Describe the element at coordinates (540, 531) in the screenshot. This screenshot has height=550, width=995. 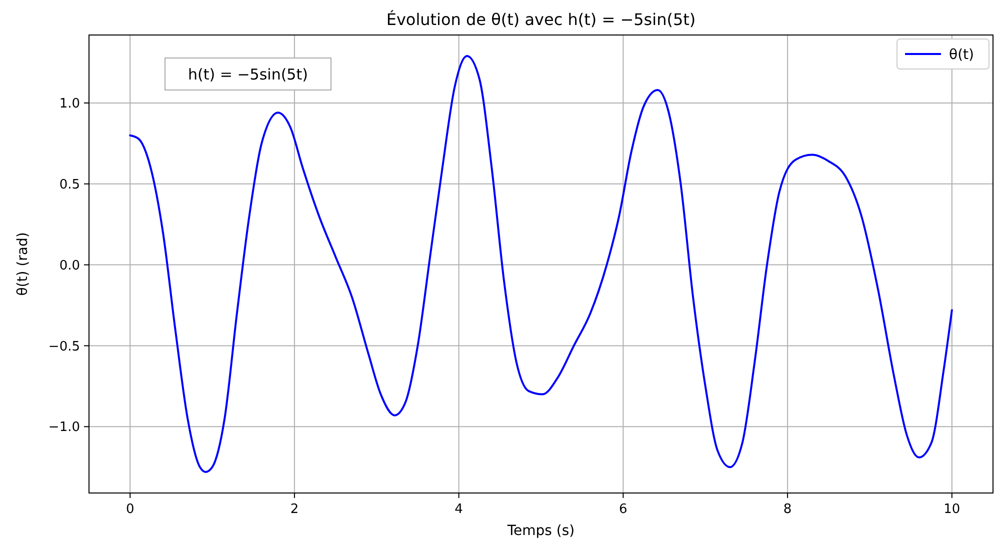
I see `x-axis-title: Temps (s)` at that location.